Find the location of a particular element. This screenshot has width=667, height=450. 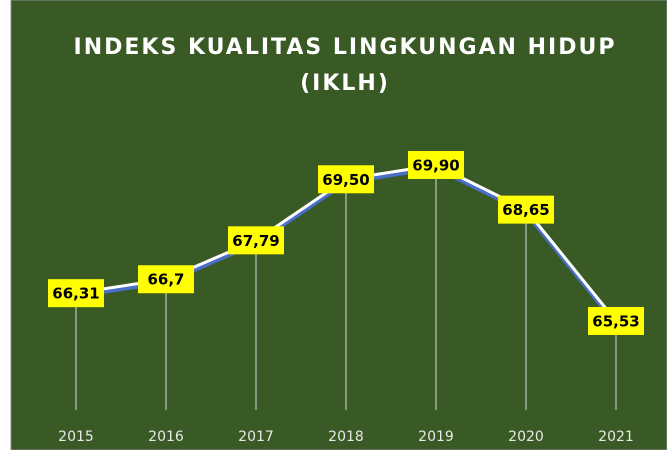

data-label: 68,65 is located at coordinates (525, 210).